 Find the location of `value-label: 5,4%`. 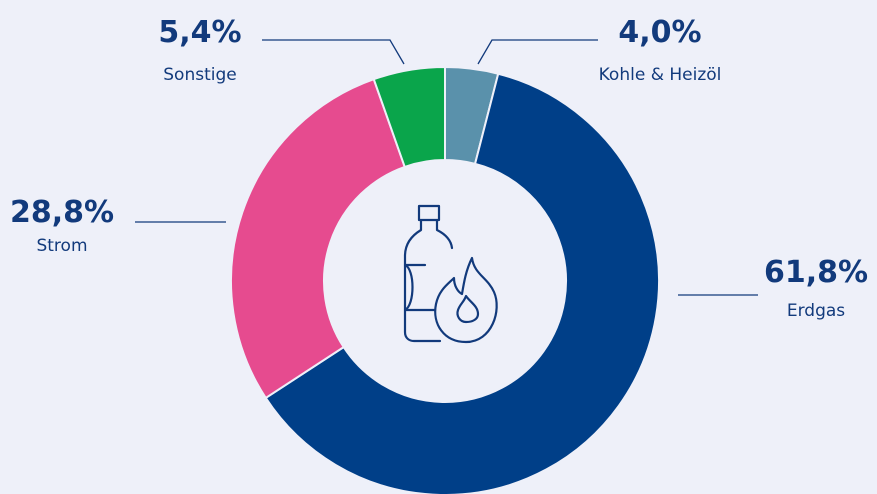

value-label: 5,4% is located at coordinates (199, 32).